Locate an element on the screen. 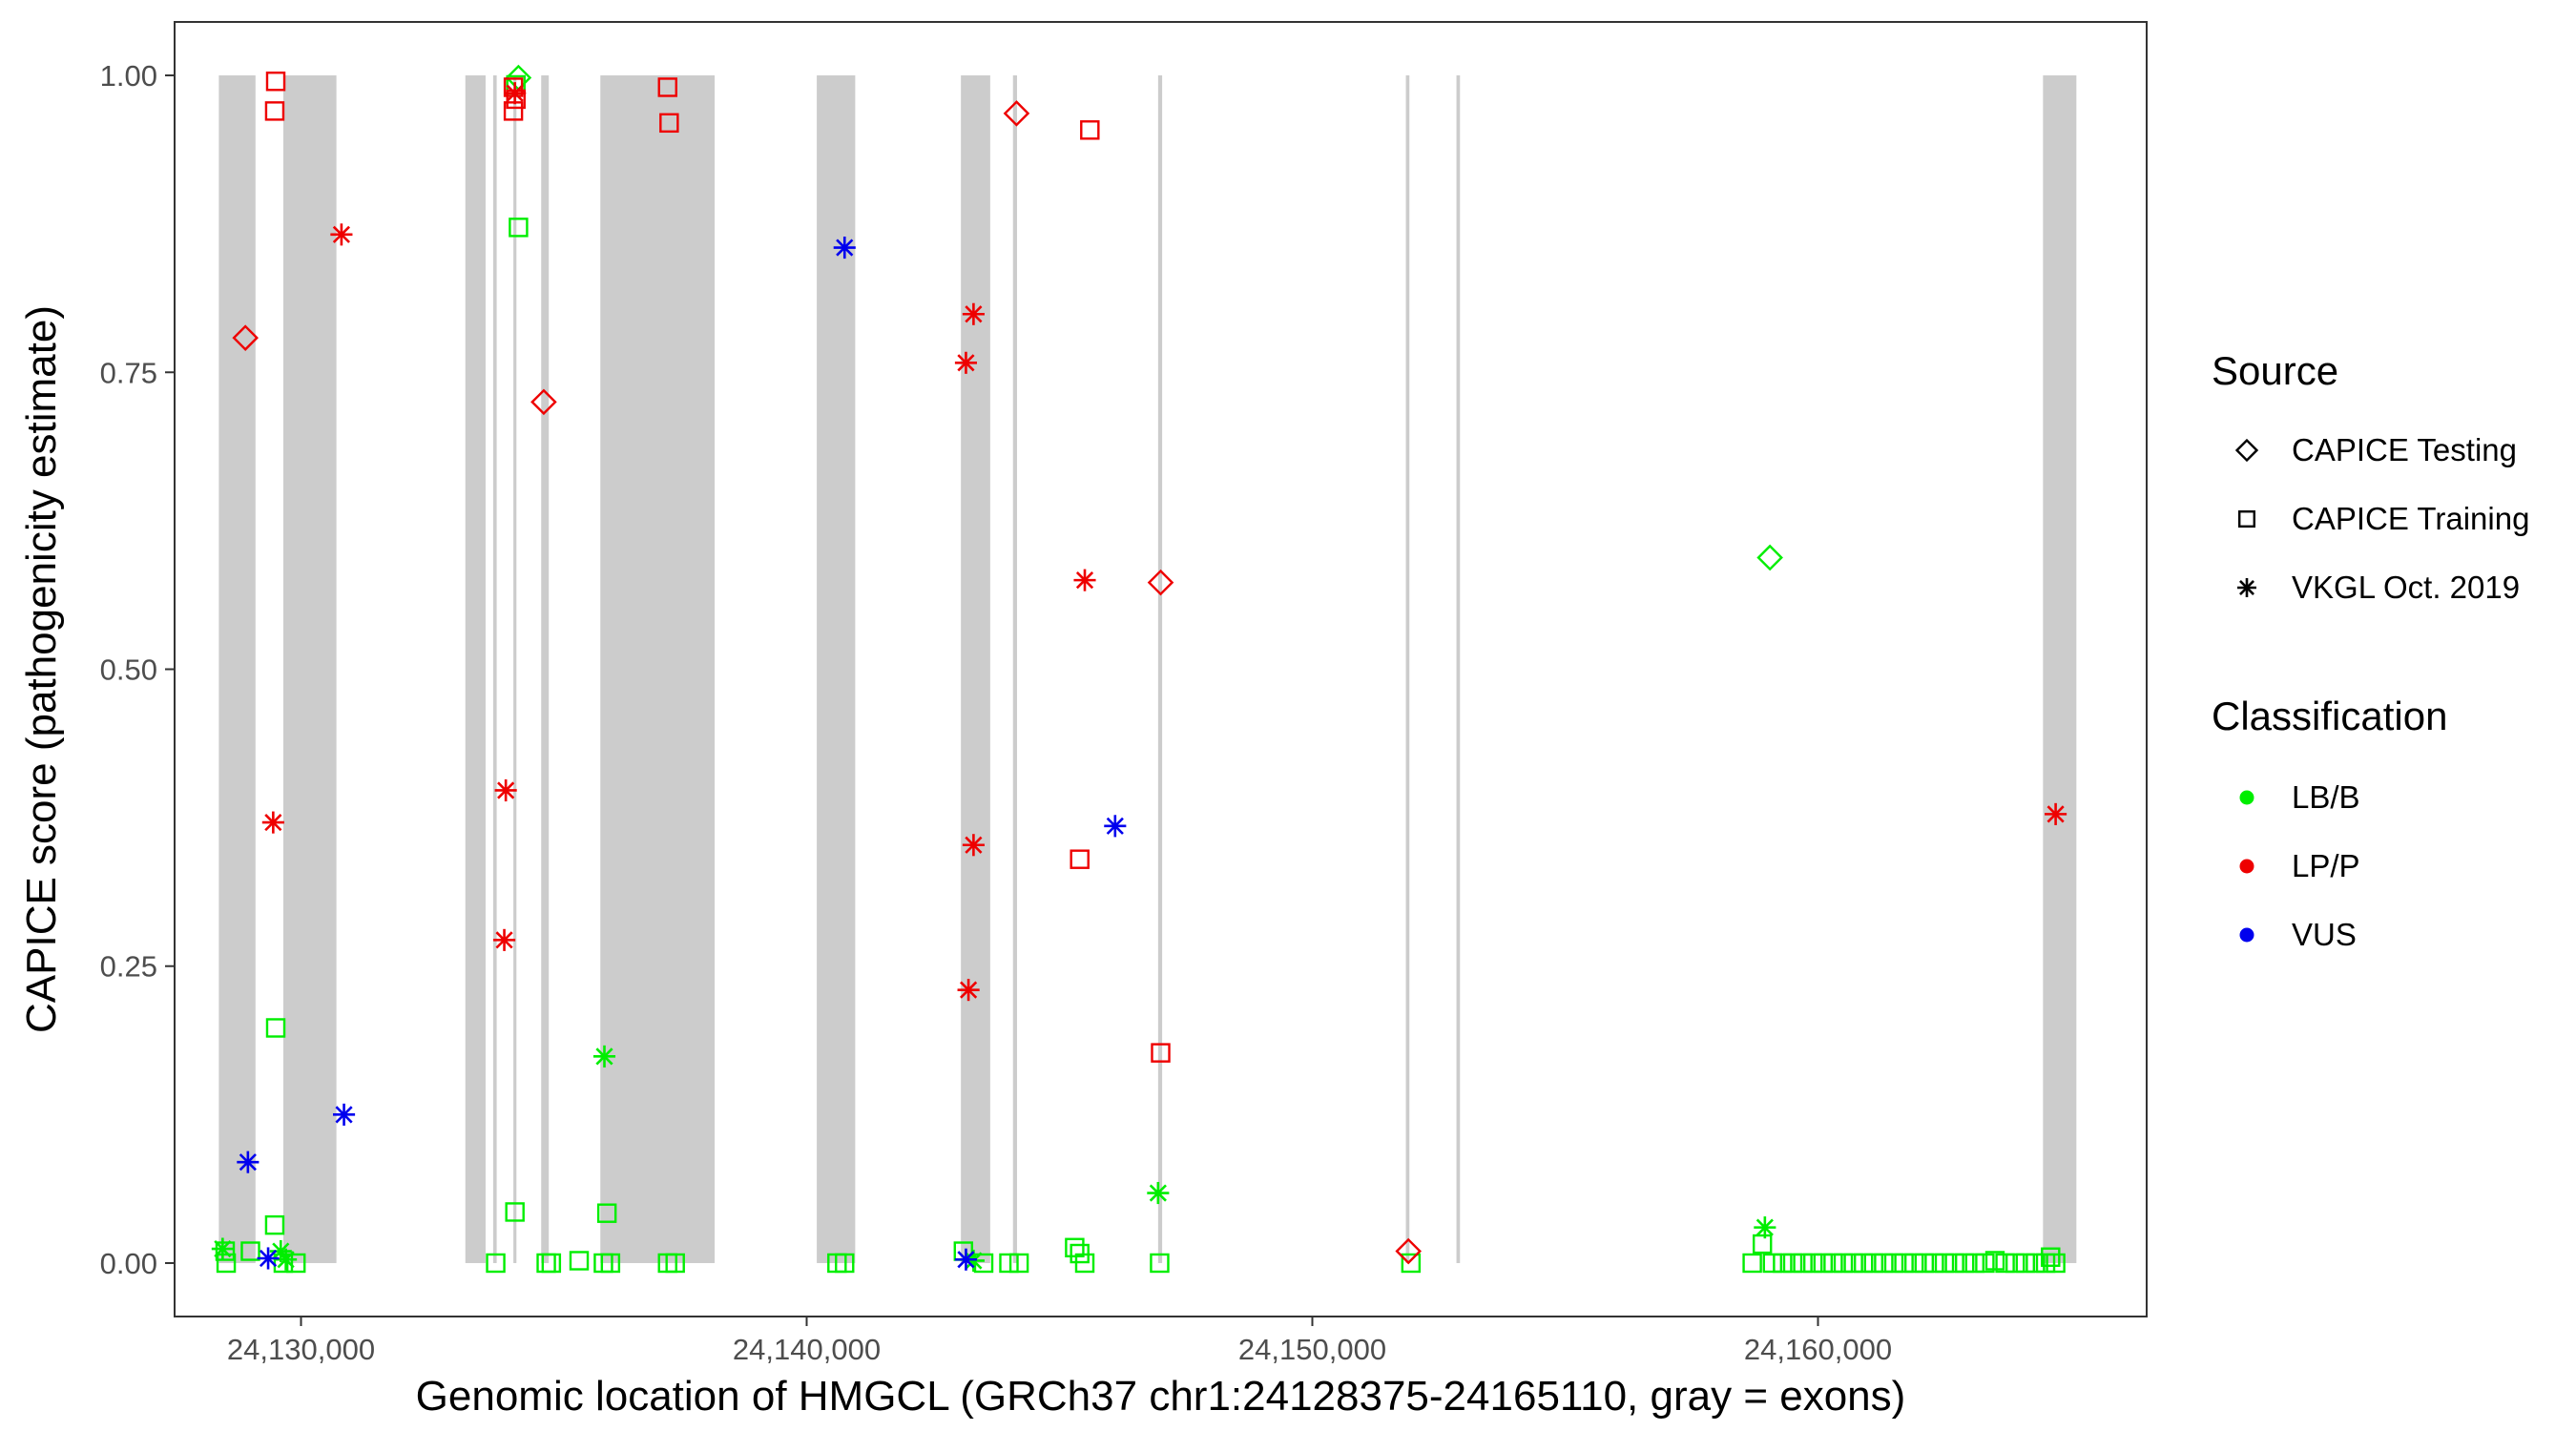 The width and height of the screenshot is (2576, 1431). legend-item-label: CAPICE Testing is located at coordinates (2404, 449).